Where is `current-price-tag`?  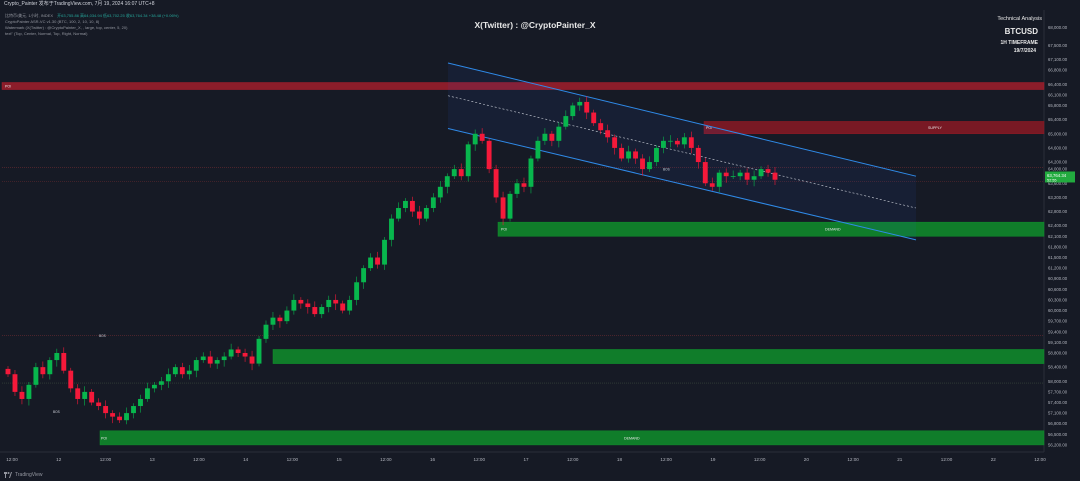 current-price-tag is located at coordinates (1060, 177).